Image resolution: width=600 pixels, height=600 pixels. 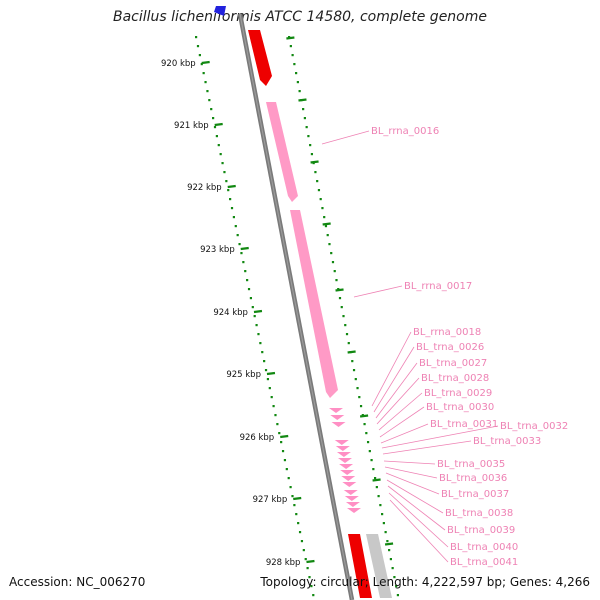 I want to click on kbp-label: 920 kbp, so click(x=178, y=64).